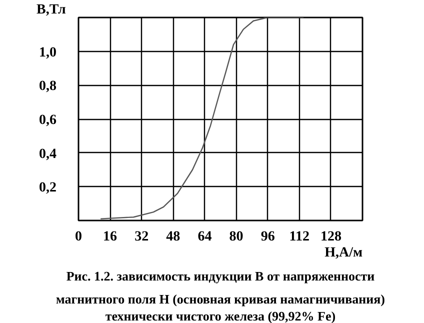 The image size is (424, 323). What do you see at coordinates (47, 120) in the screenshot?
I see `y-tick-label: 0,6` at bounding box center [47, 120].